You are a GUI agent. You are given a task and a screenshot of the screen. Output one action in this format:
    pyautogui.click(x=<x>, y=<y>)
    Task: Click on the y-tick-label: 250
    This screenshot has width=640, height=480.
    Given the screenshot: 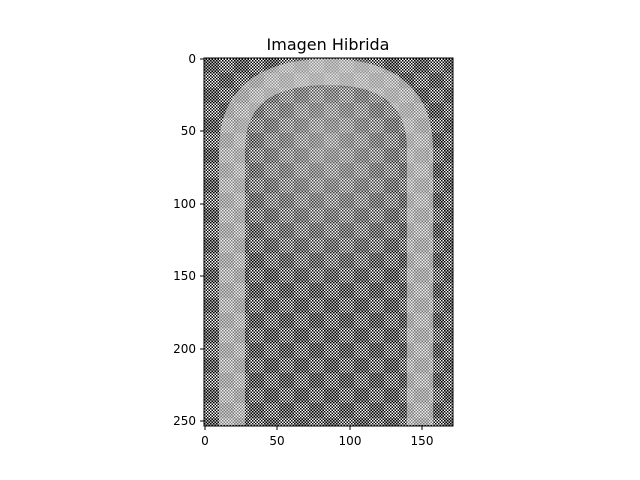 What is the action you would take?
    pyautogui.click(x=184, y=421)
    